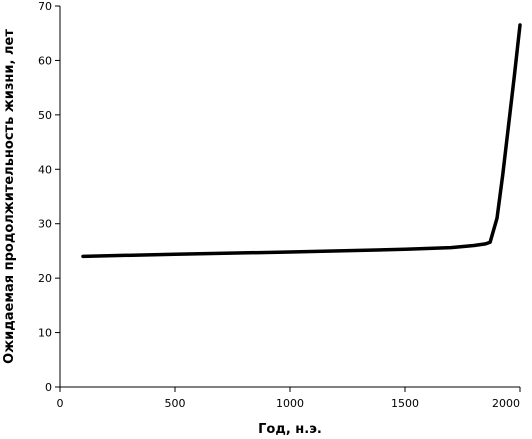  I want to click on y-tick-label: 30, so click(45, 224).